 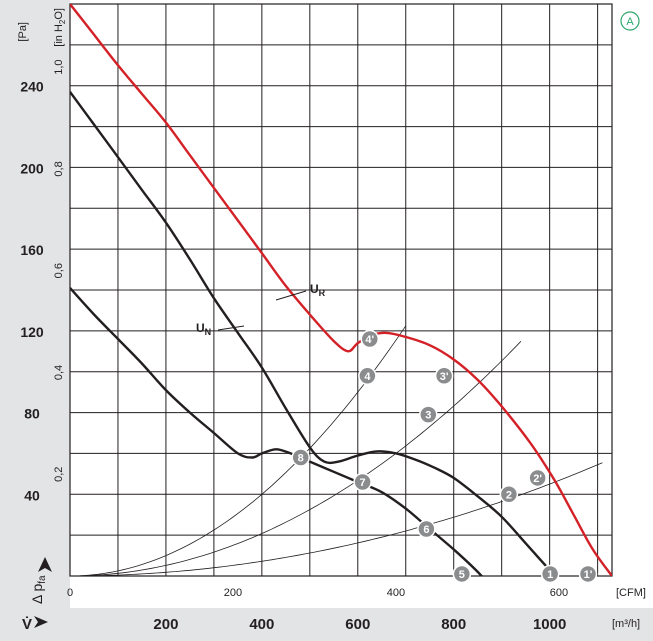 What do you see at coordinates (23, 32) in the screenshot?
I see `pa-unit-label: [Pa]` at bounding box center [23, 32].